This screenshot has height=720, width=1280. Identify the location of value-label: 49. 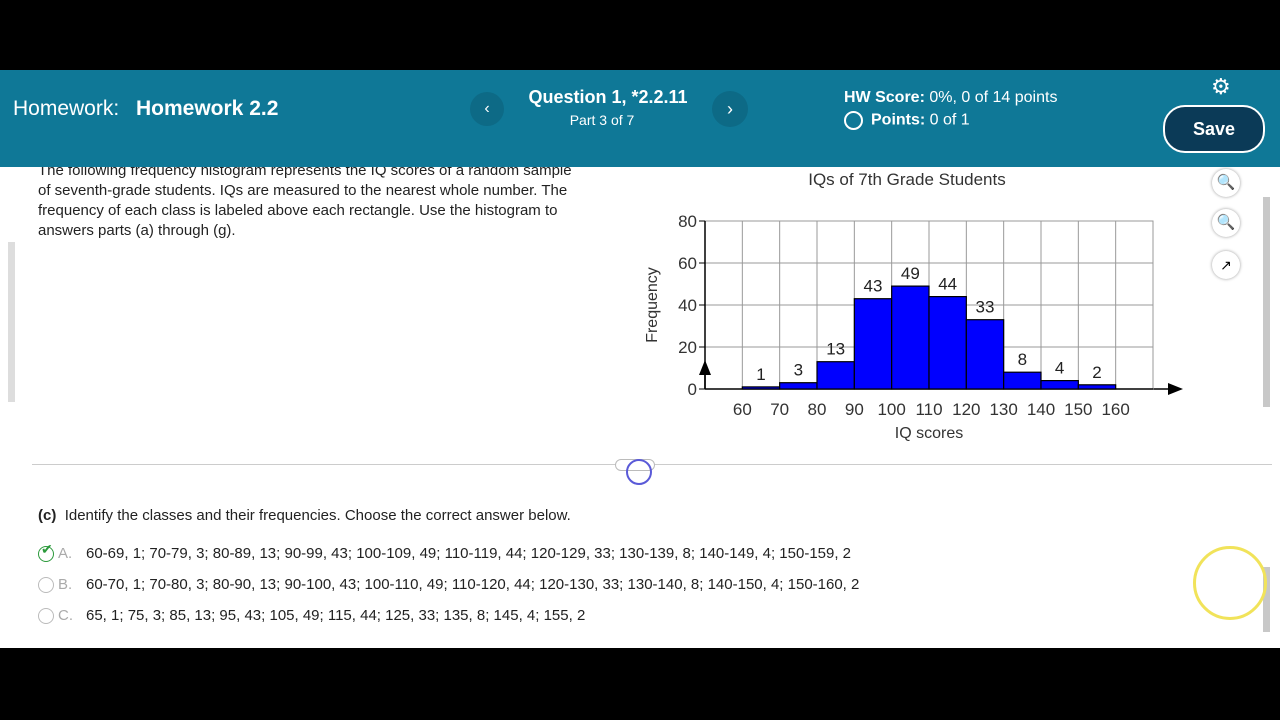
(910, 273).